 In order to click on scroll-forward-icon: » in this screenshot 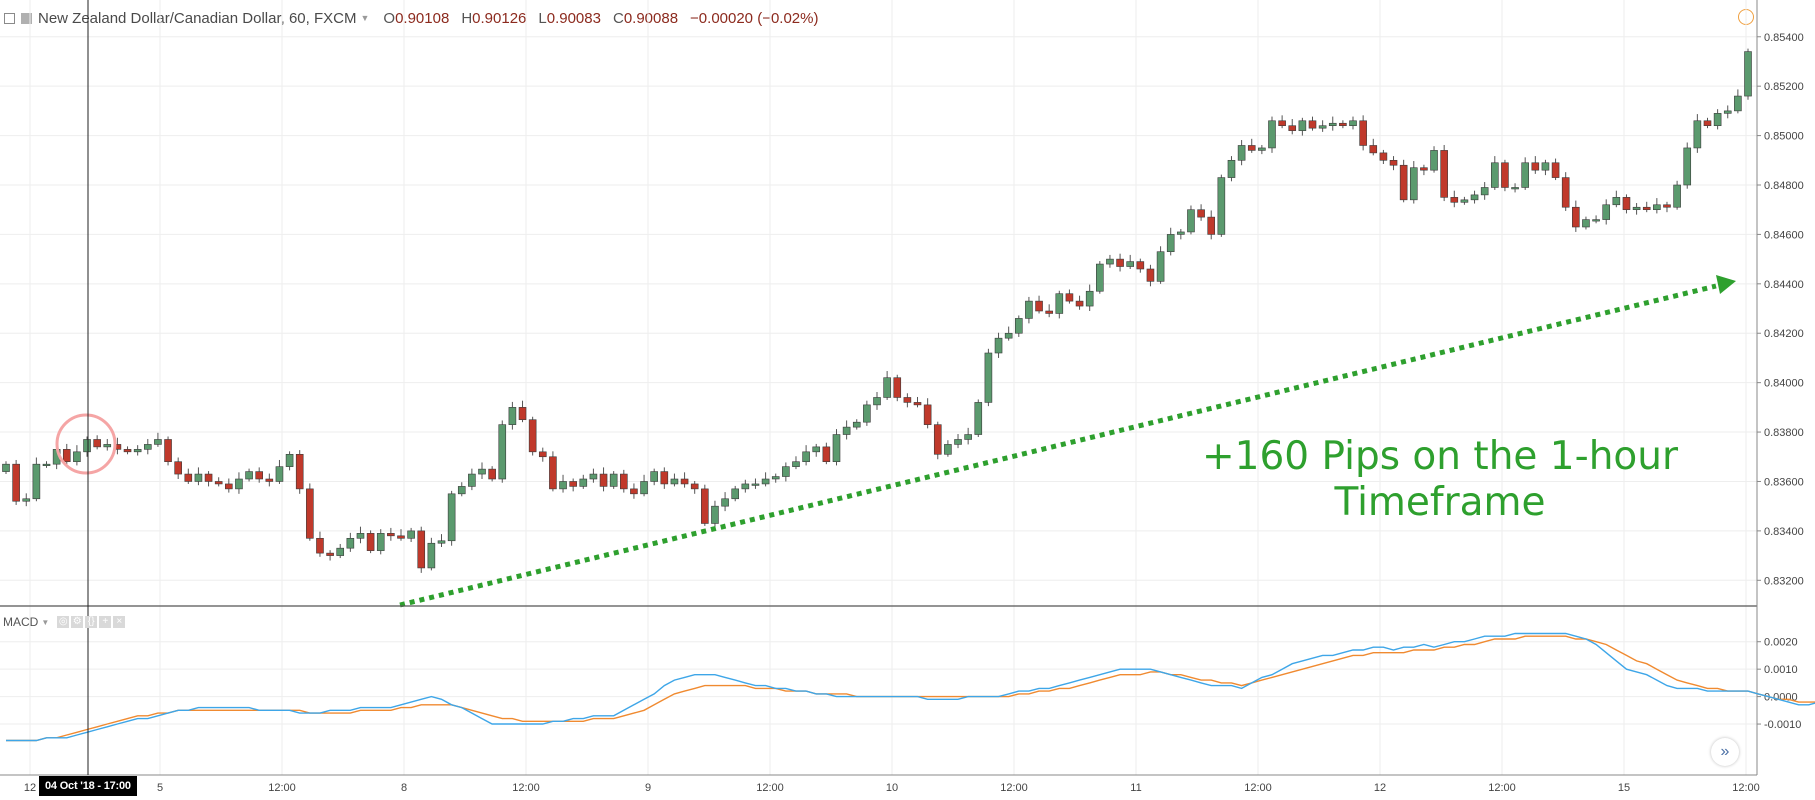, I will do `click(1725, 752)`.